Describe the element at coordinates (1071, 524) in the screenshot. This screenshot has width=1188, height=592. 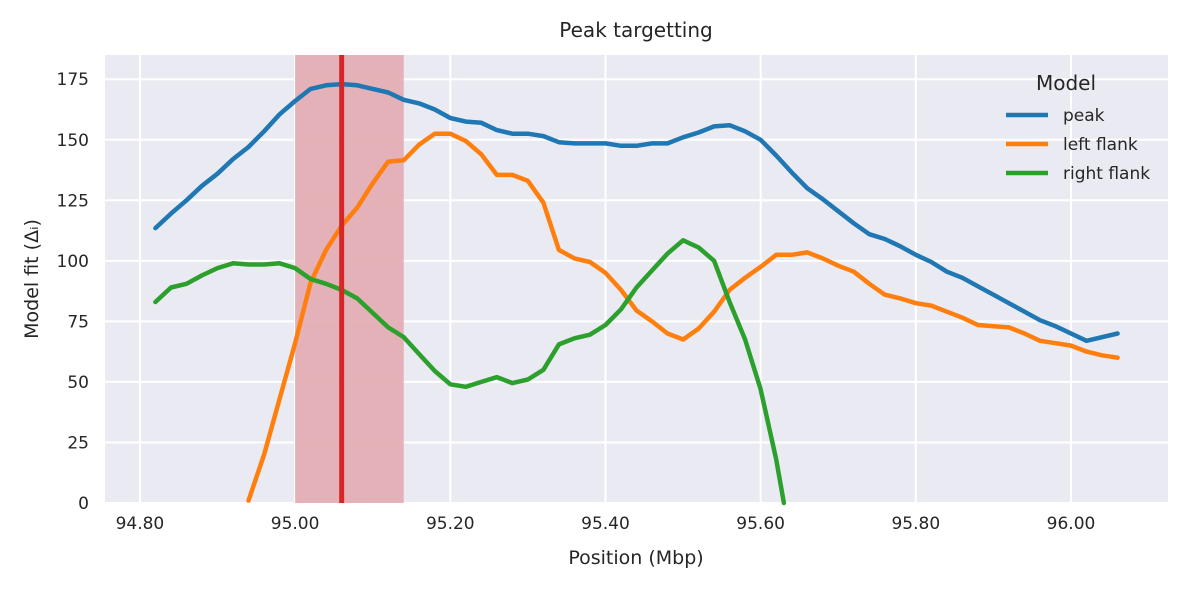
I see `x-tick-label: 96.00` at that location.